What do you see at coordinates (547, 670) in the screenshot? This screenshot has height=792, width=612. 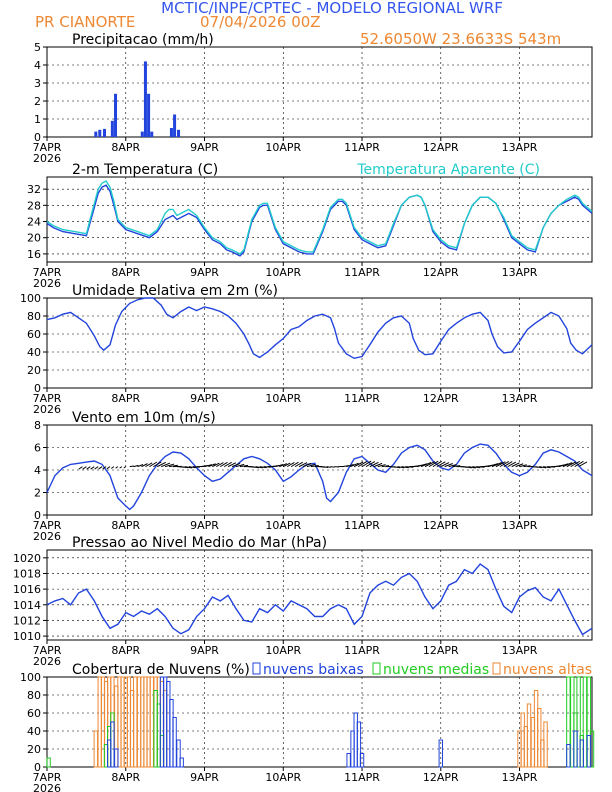 I see `legend-label: nuvens altas` at bounding box center [547, 670].